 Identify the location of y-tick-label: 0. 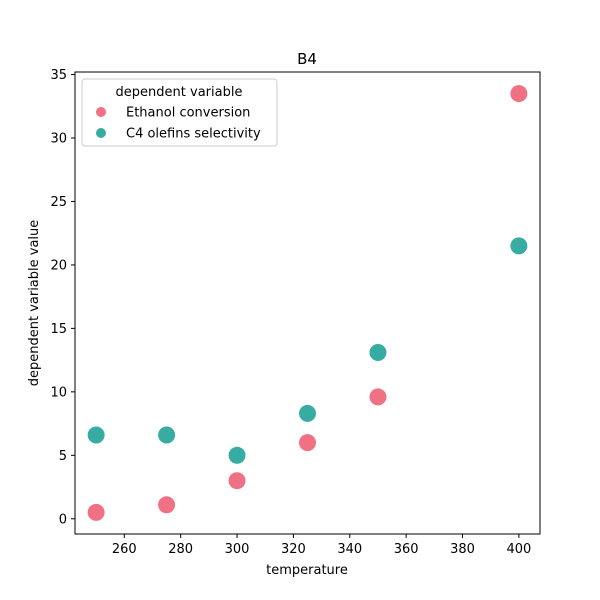
(63, 519).